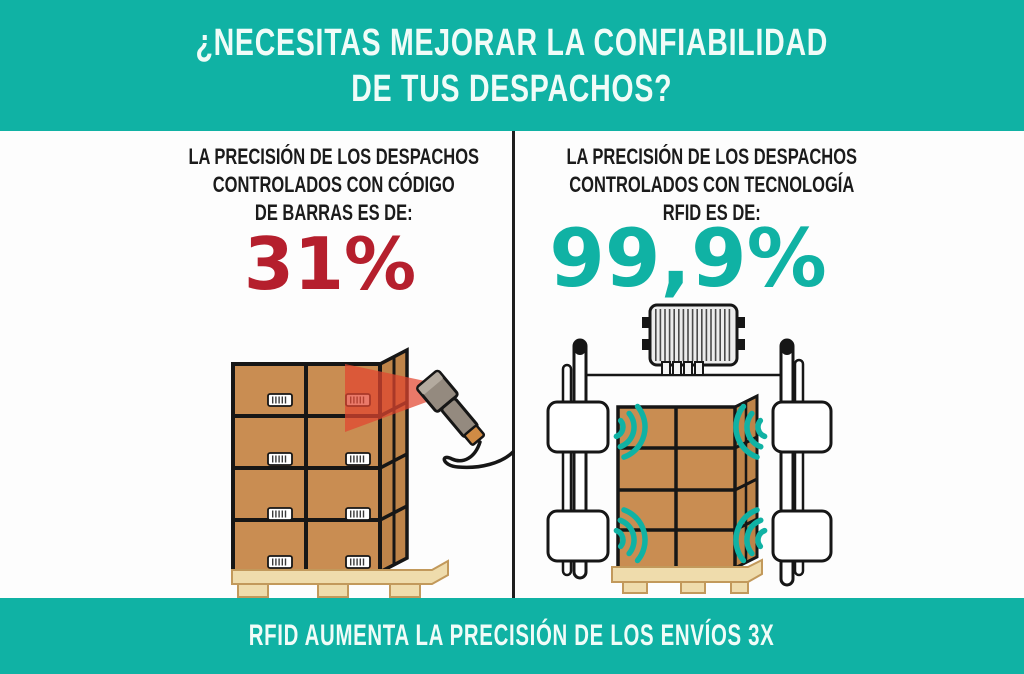 The width and height of the screenshot is (1024, 674). Describe the element at coordinates (513, 364) in the screenshot. I see `panel-divider` at that location.